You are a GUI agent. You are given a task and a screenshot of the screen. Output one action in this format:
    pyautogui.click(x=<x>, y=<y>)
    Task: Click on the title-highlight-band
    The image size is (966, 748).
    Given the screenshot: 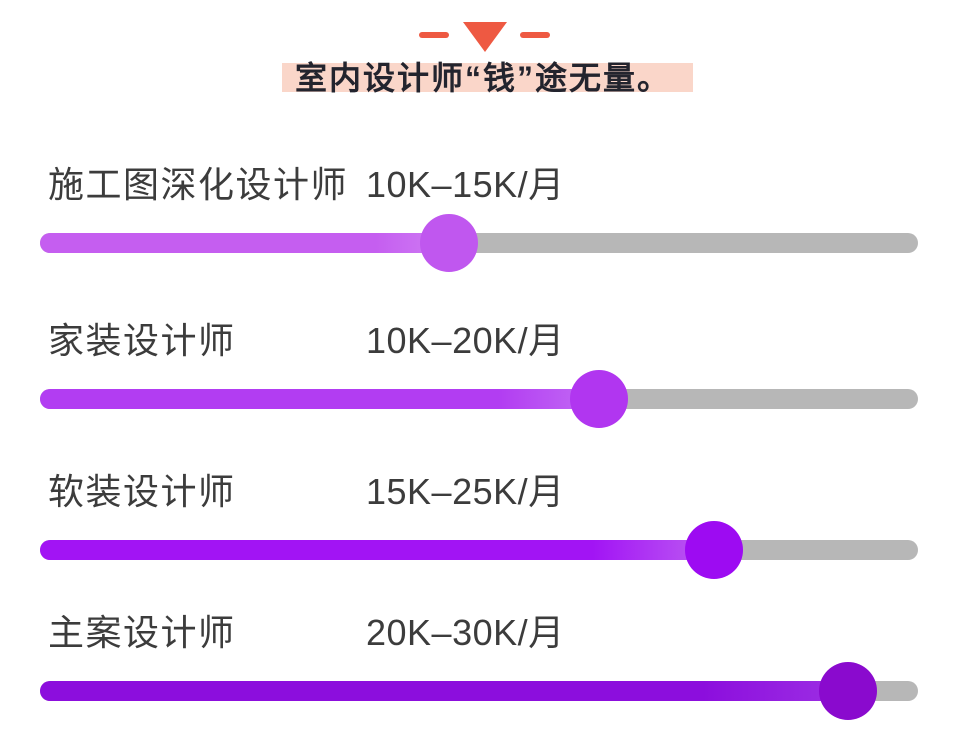 What is the action you would take?
    pyautogui.click(x=487, y=77)
    